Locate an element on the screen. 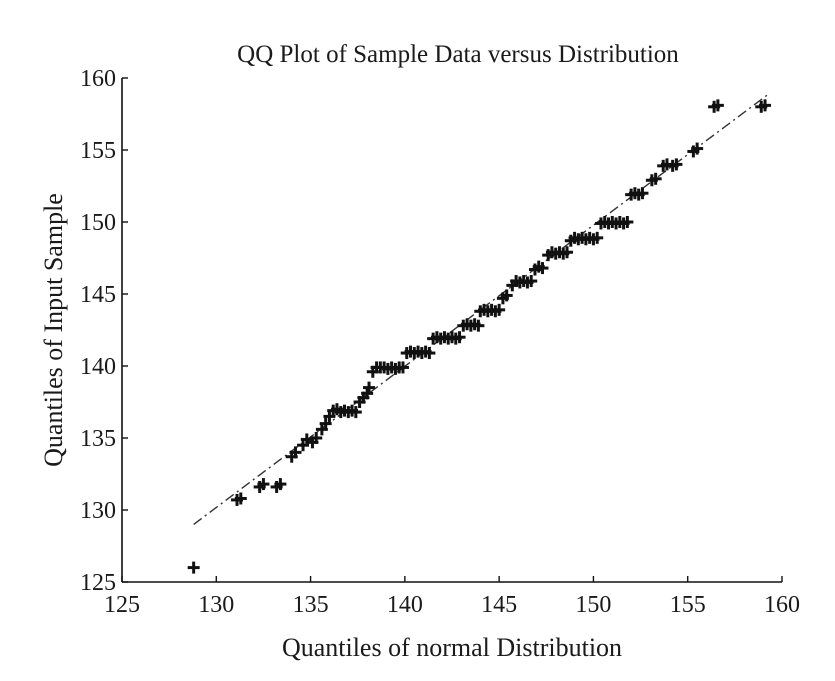 This screenshot has height=681, width=835. x-tick-label: 145 is located at coordinates (499, 605).